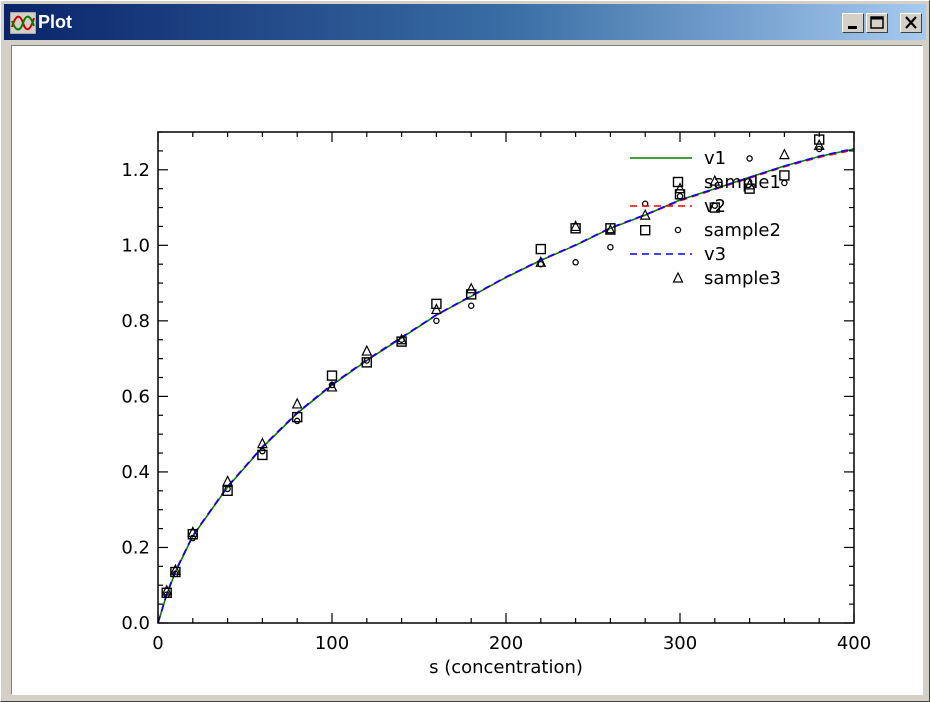 Image resolution: width=930 pixels, height=702 pixels. What do you see at coordinates (678, 230) in the screenshot?
I see `legend-swatch-sample2` at bounding box center [678, 230].